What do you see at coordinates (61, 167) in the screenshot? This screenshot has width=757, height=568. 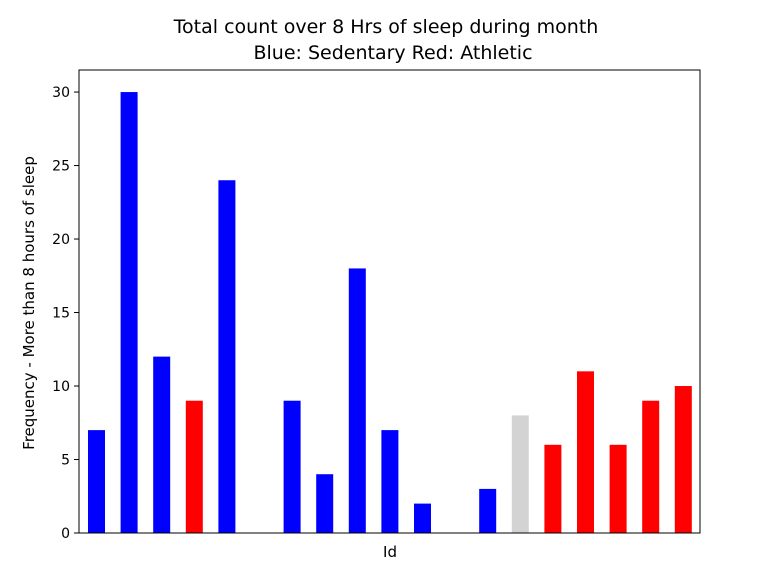 I see `y-tick-label: 25` at bounding box center [61, 167].